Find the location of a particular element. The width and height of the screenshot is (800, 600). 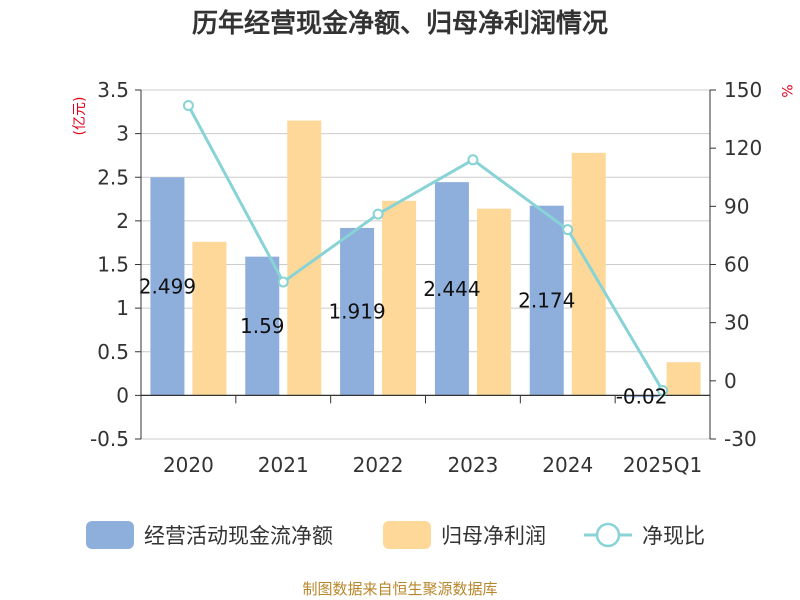

data-label-cash-flow: 1.919 is located at coordinates (356, 312).